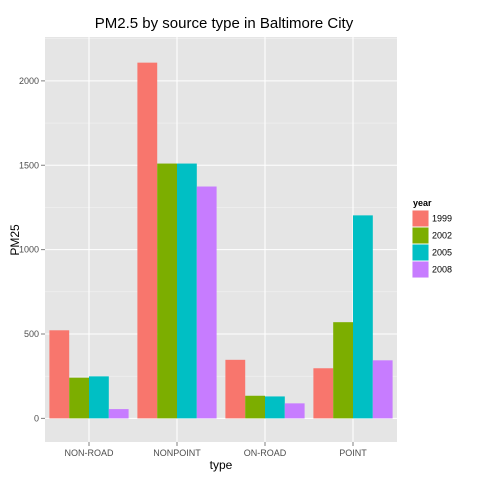 This screenshot has height=480, width=480. Describe the element at coordinates (99, 397) in the screenshot. I see `bar-non-road-2005` at that location.